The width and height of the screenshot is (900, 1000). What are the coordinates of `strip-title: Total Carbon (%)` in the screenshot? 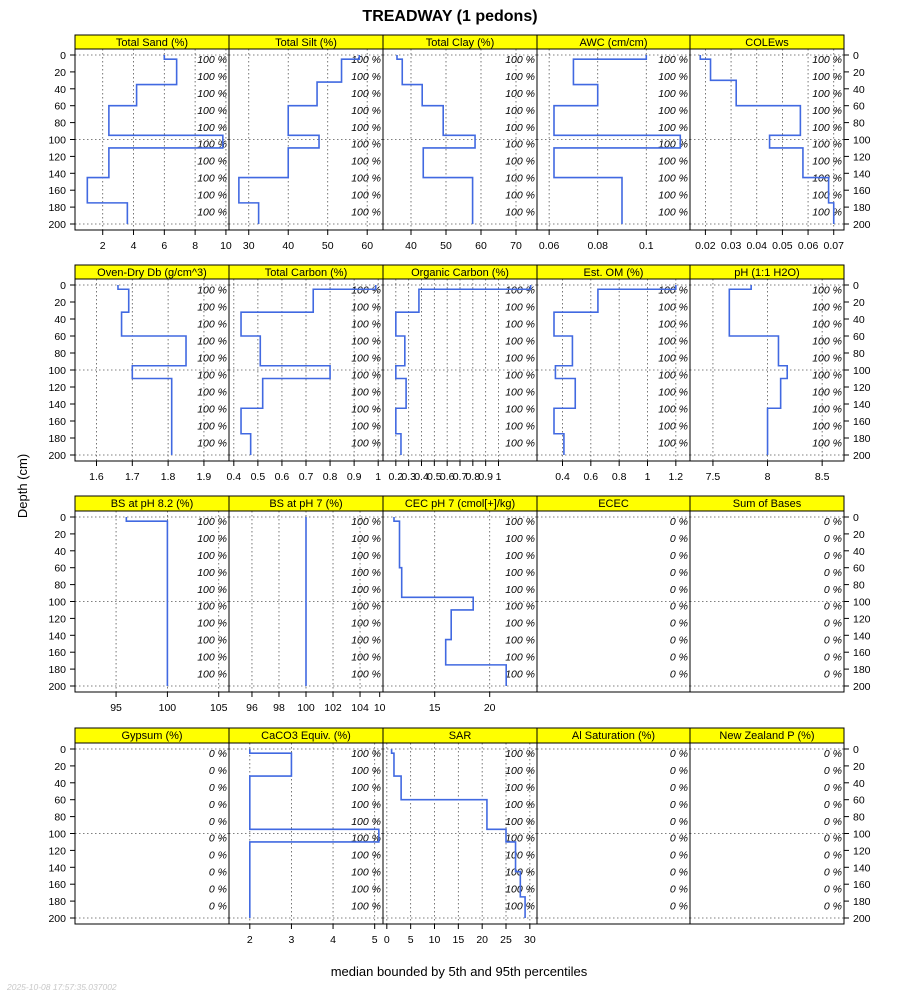 It's located at (306, 273).